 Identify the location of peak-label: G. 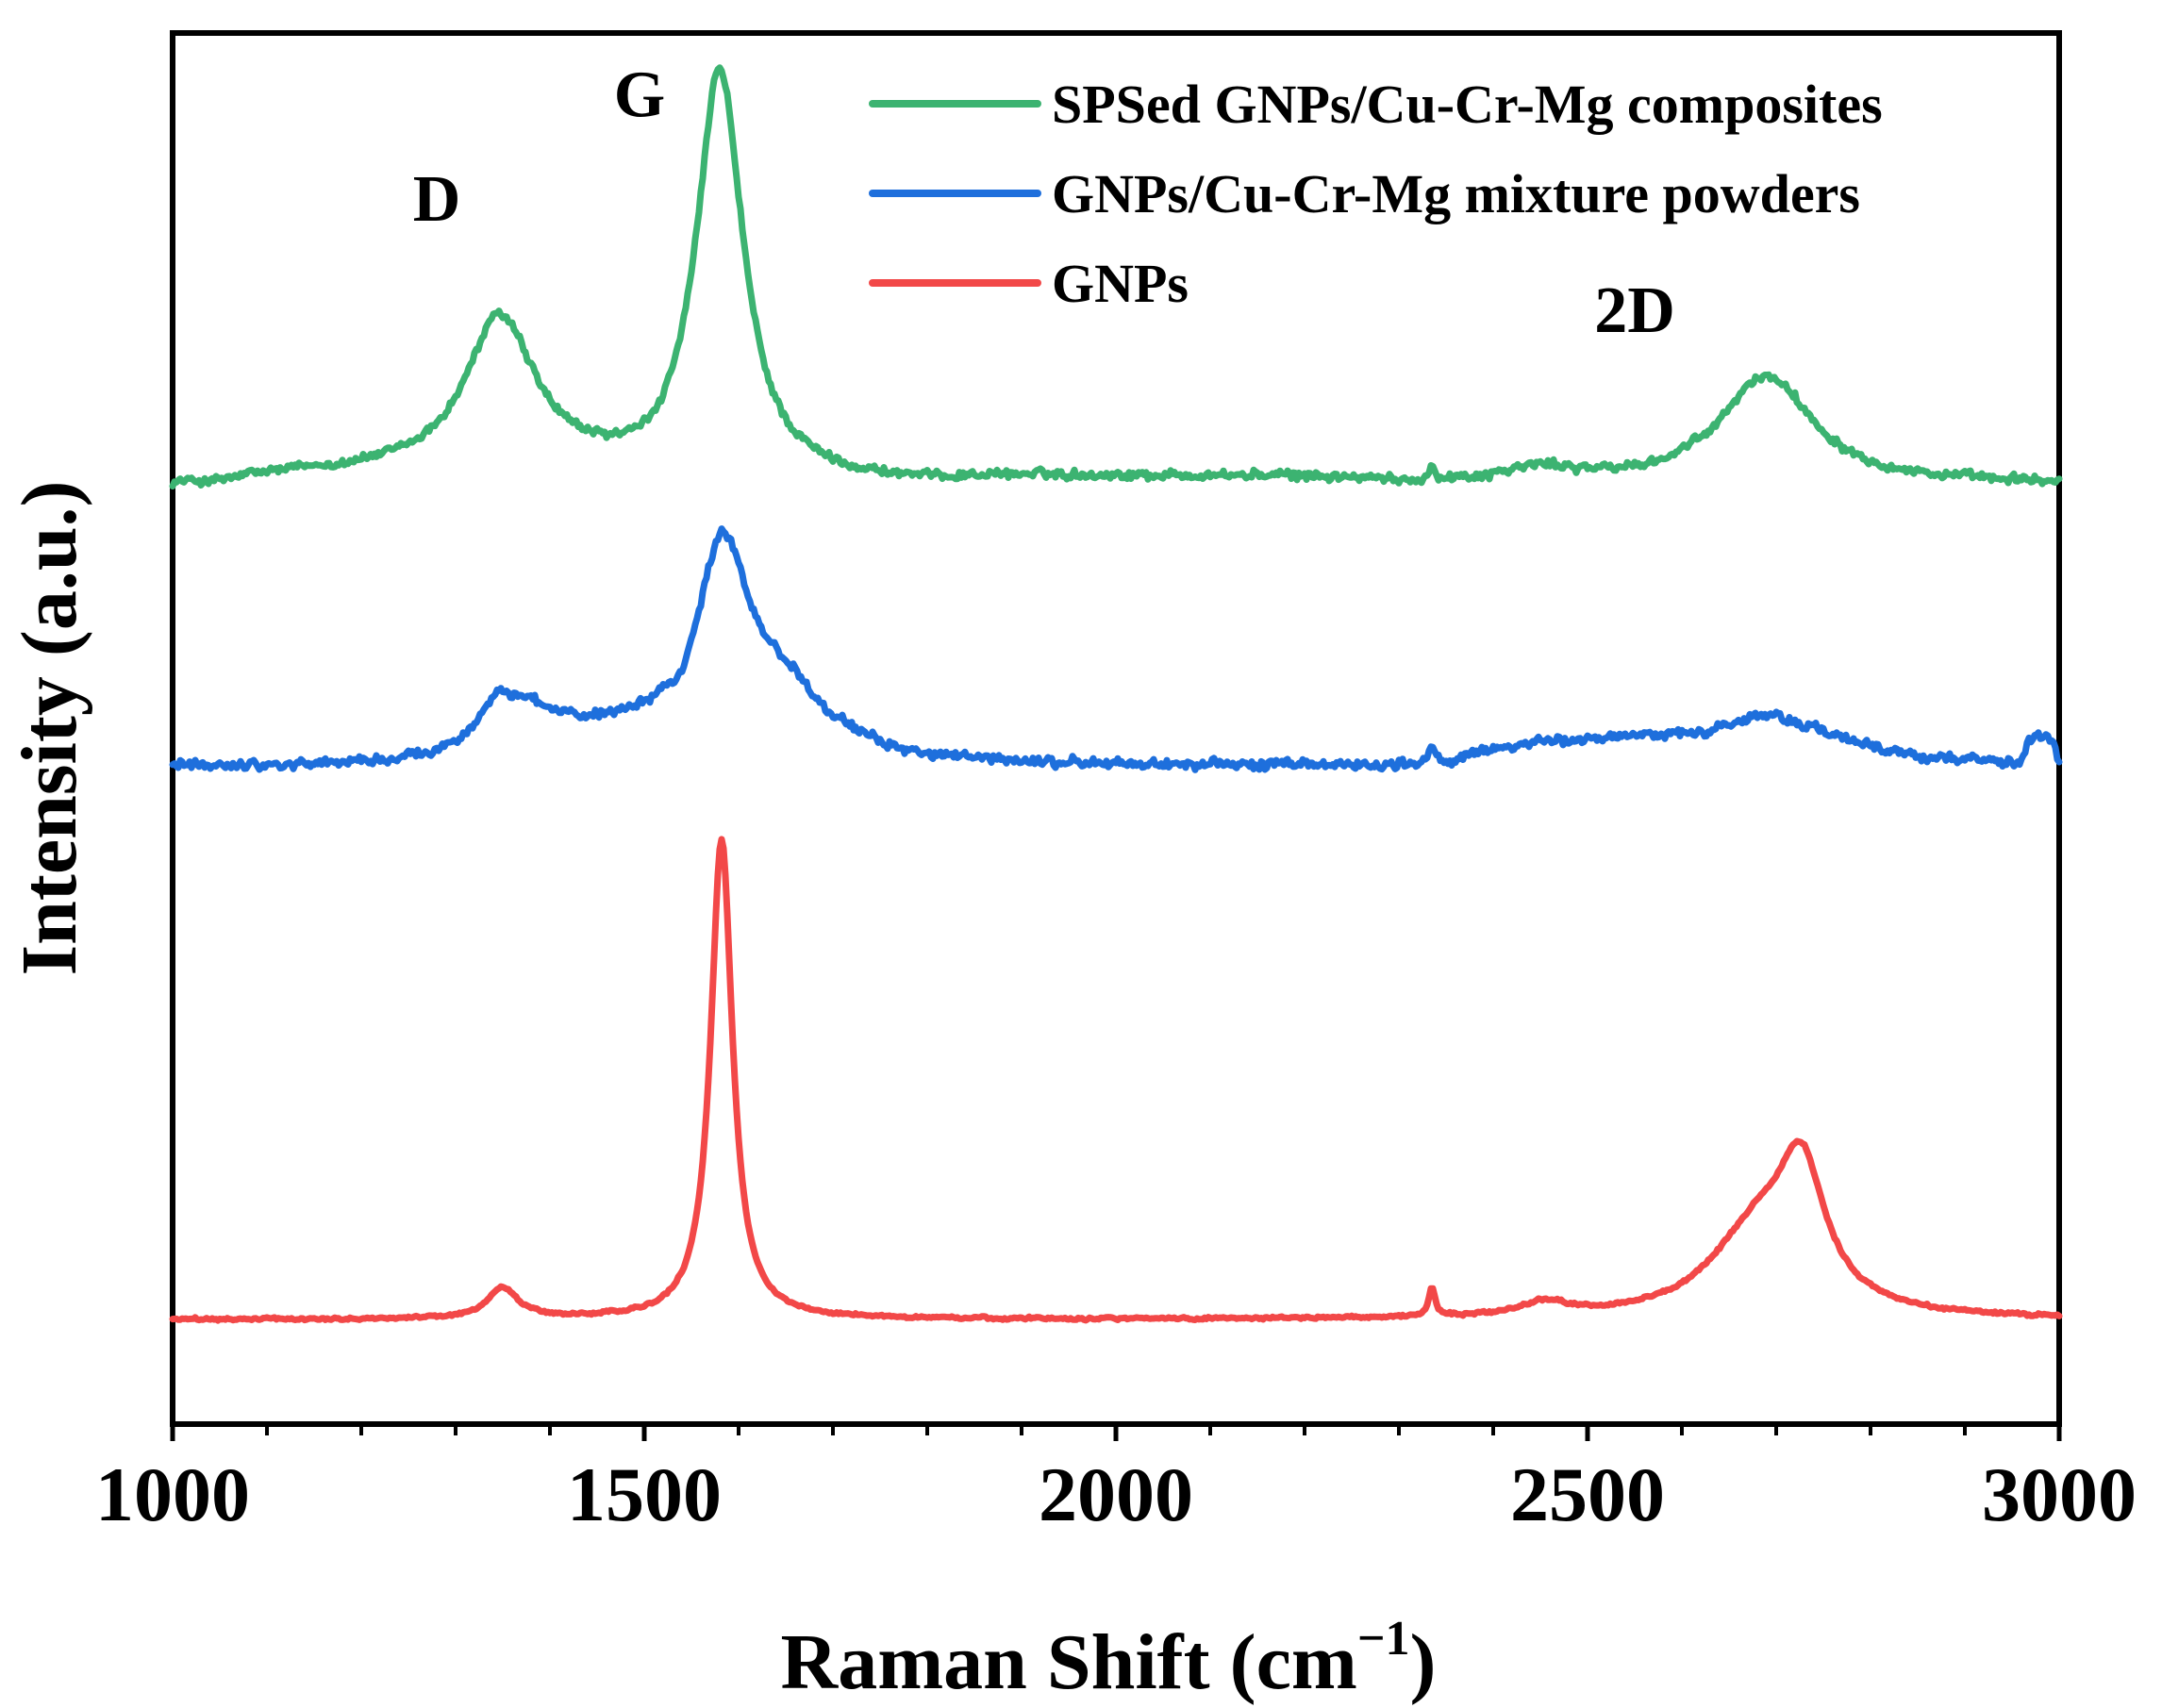
(639, 95).